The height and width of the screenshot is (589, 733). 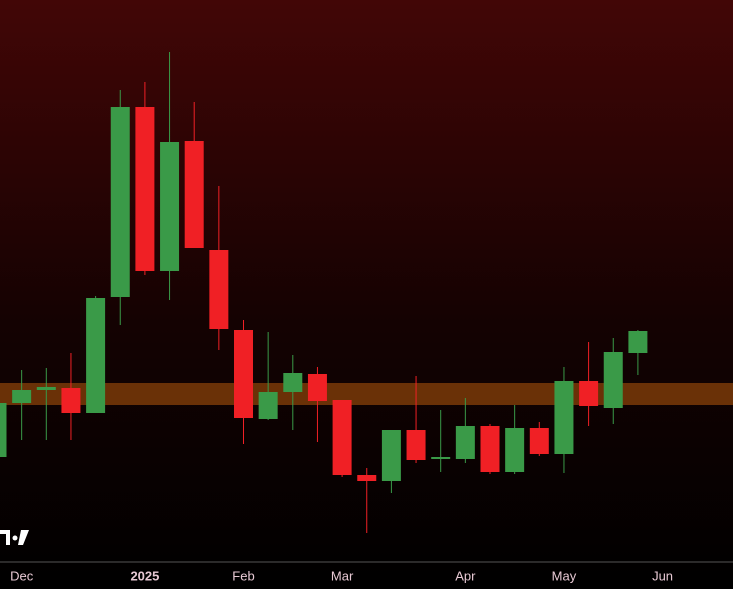 What do you see at coordinates (662, 575) in the screenshot?
I see `x-tick-label: Jun` at bounding box center [662, 575].